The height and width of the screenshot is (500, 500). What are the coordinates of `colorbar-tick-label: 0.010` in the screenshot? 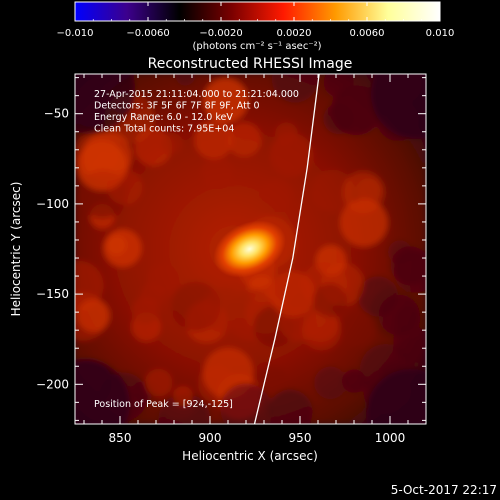 It's located at (440, 33).